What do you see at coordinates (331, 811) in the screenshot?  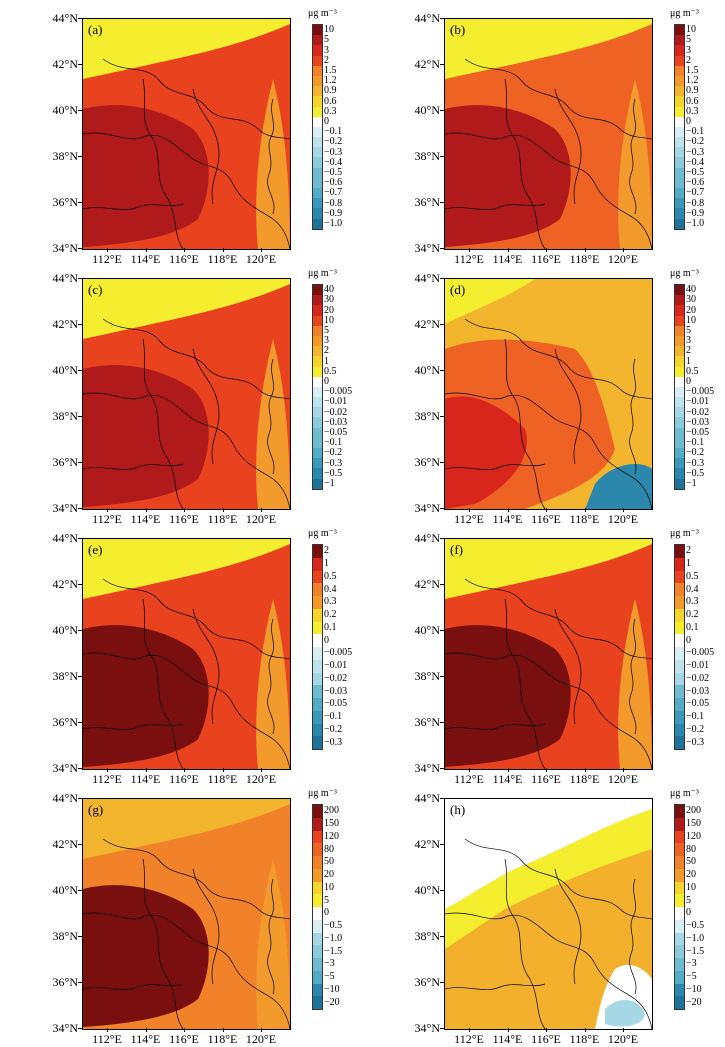 I see `colorbar-level-label: 200` at bounding box center [331, 811].